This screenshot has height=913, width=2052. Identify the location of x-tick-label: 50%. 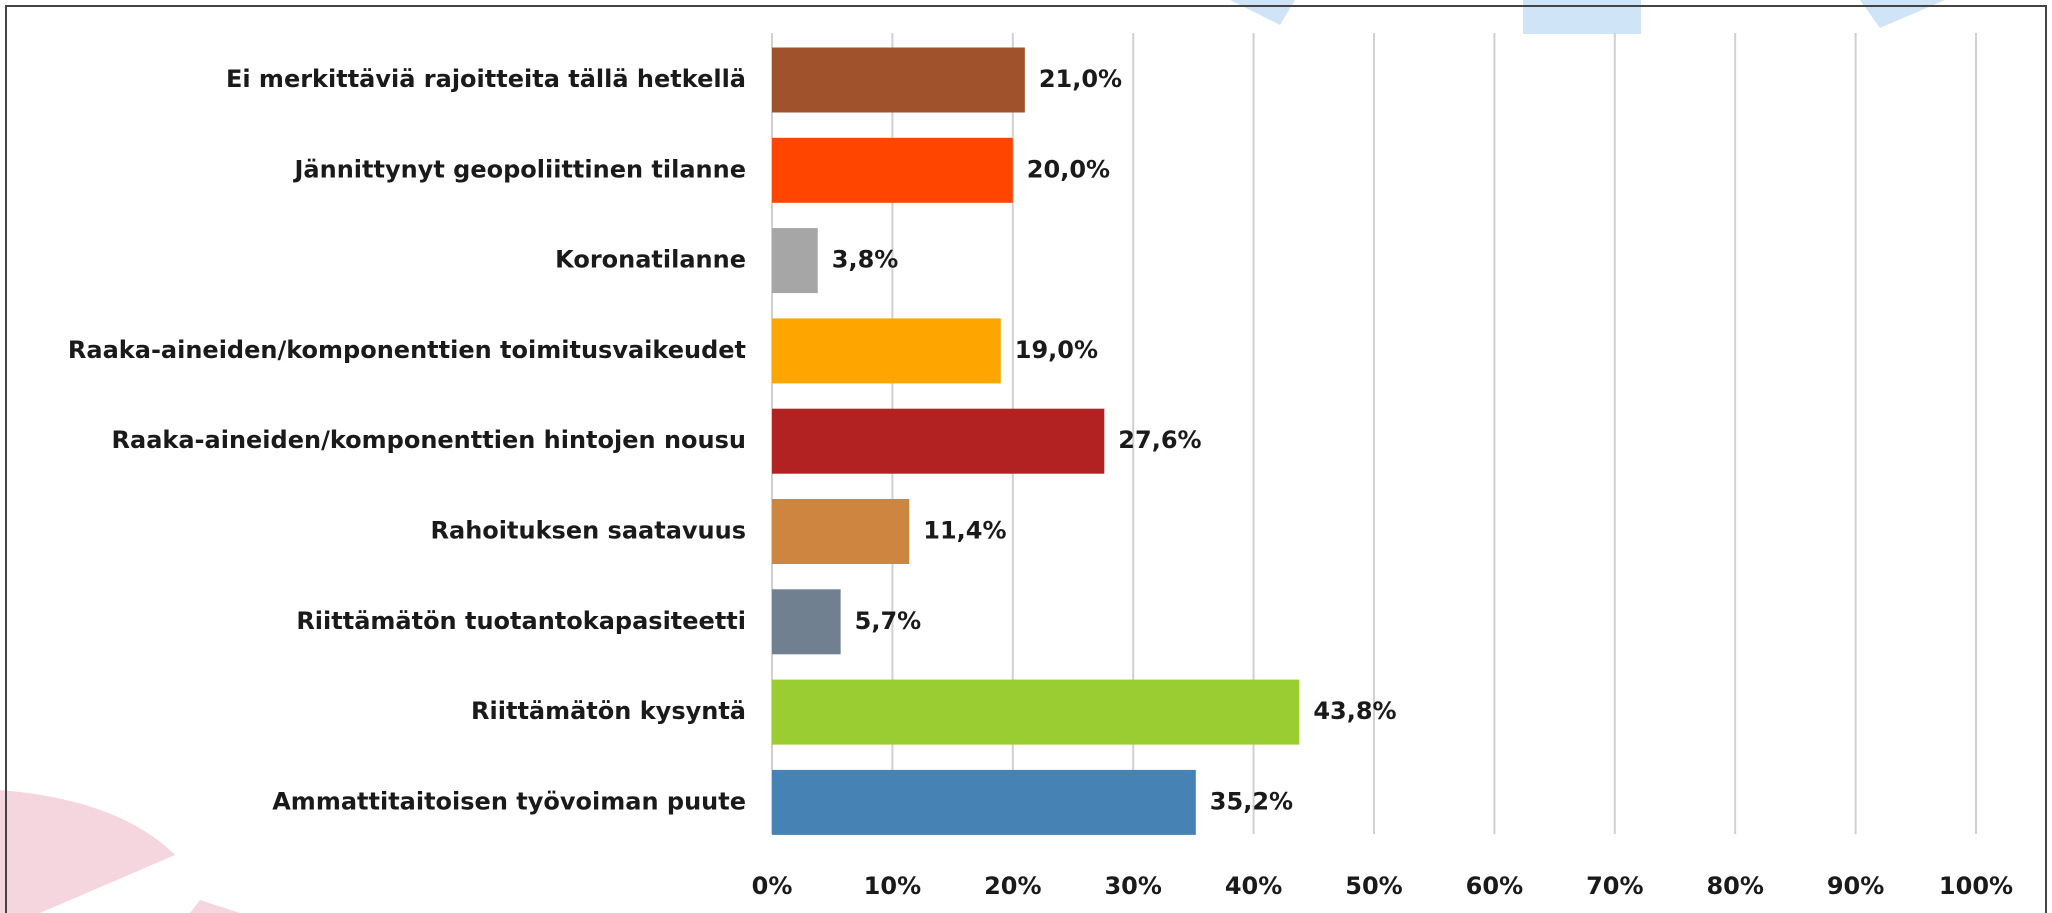
(1373, 886).